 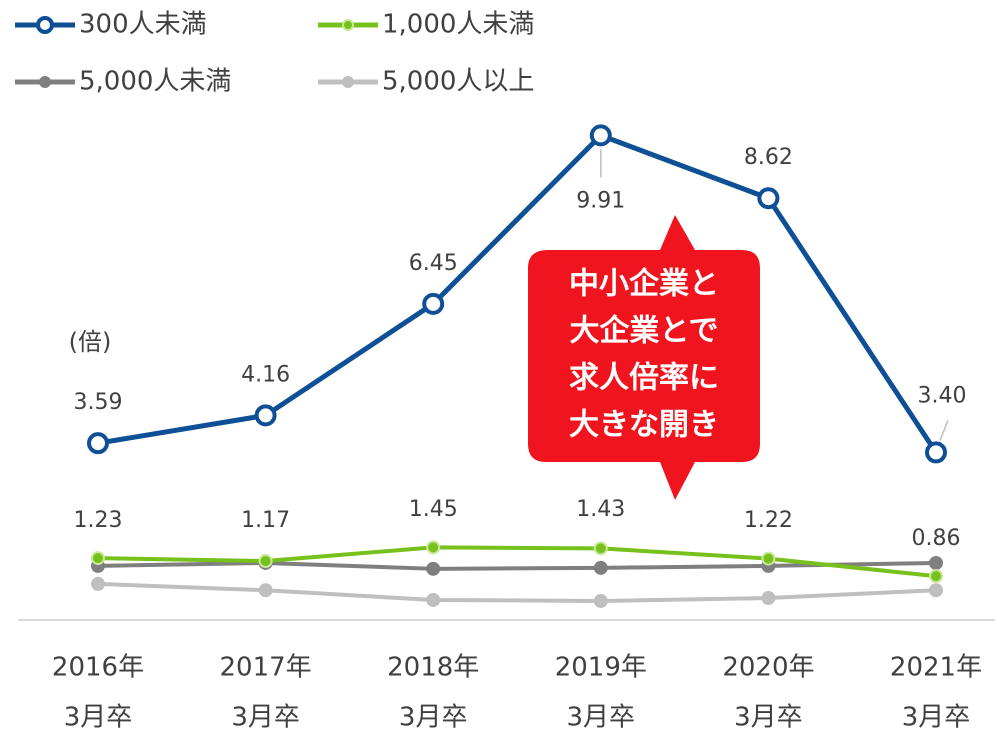 I want to click on callout-box, so click(x=644, y=357).